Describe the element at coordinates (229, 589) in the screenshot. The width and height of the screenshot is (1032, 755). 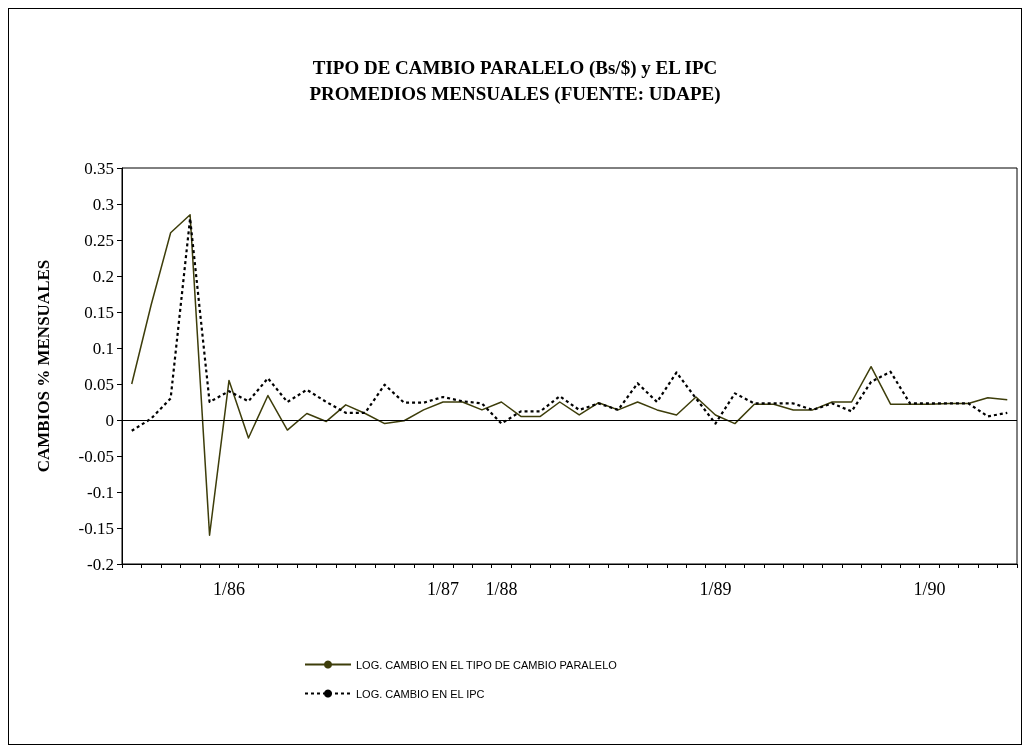
I see `x-tick-label: 1/86` at that location.